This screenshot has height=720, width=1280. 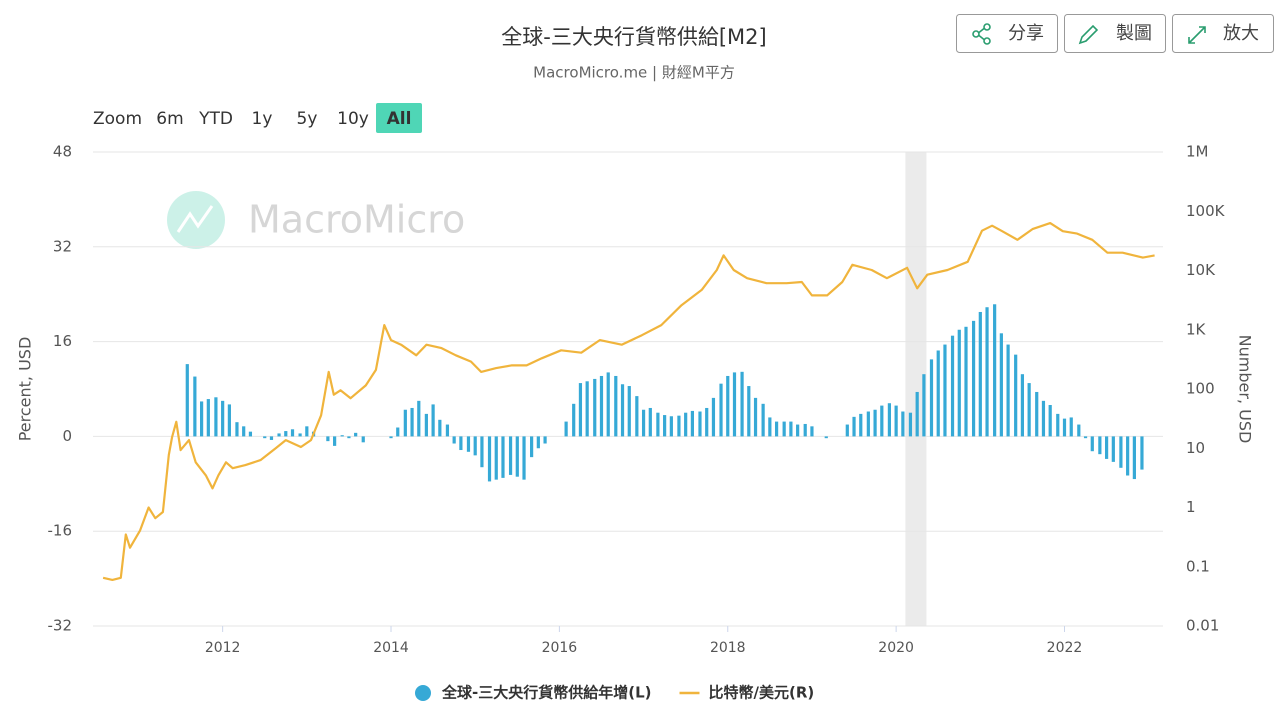 What do you see at coordinates (1191, 507) in the screenshot?
I see `y2-tick-label: 1` at bounding box center [1191, 507].